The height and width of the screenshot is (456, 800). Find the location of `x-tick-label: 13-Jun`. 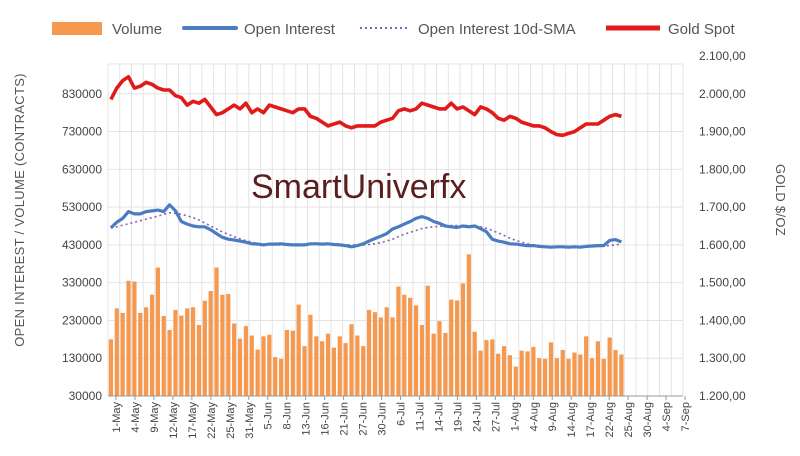

x-tick-label: 13-Jun is located at coordinates (307, 419).